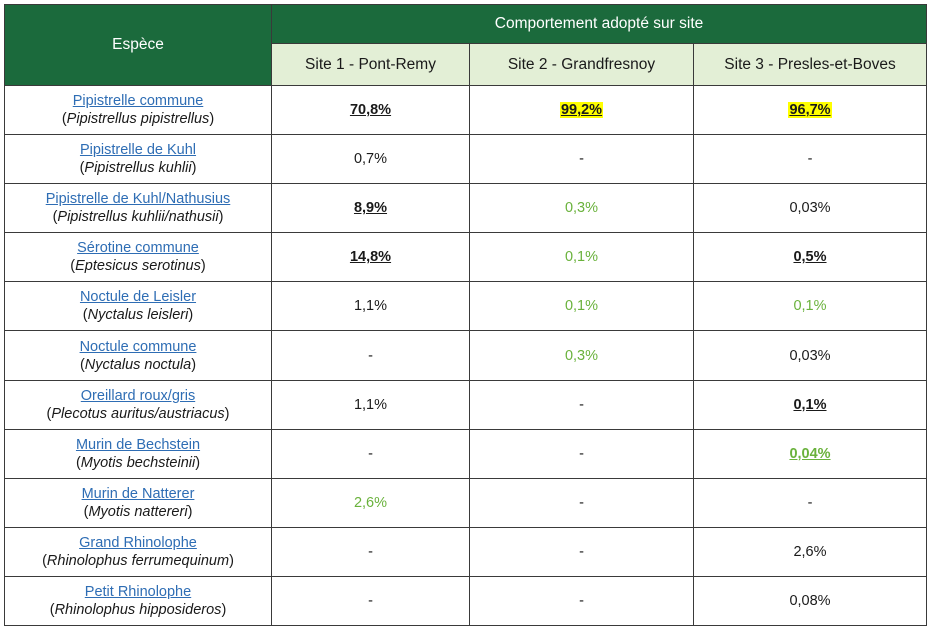 The image size is (931, 632). I want to click on site-1-value-cell: 14,8%, so click(370, 257).